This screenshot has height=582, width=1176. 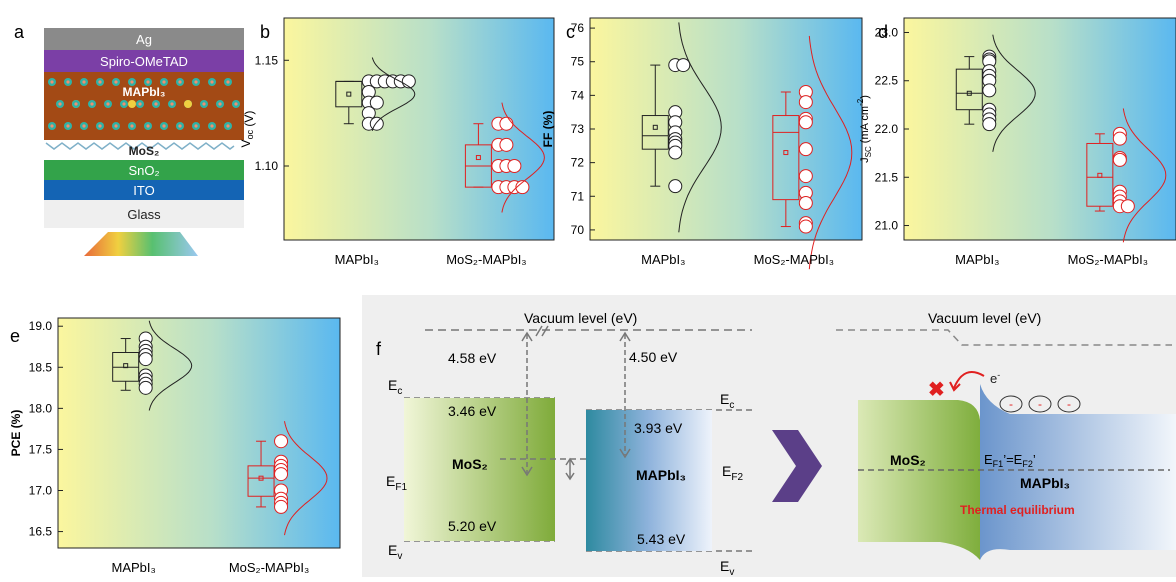 What do you see at coordinates (578, 95) in the screenshot?
I see `y-tick-label: 74` at bounding box center [578, 95].